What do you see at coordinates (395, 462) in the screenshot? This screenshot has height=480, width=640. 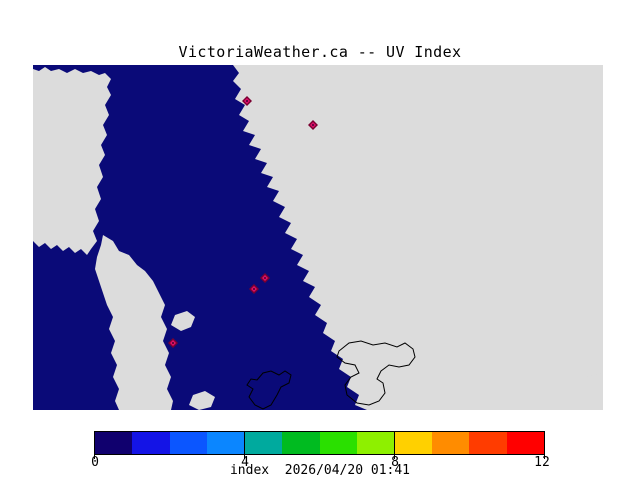 I see `colorbar-label-8: 8` at bounding box center [395, 462].